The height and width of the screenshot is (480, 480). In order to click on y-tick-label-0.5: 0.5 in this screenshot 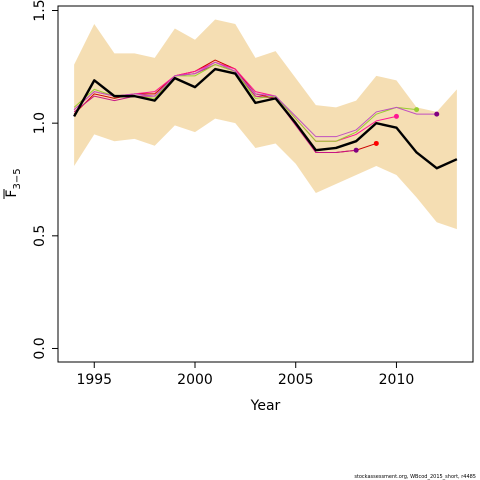, I will do `click(40, 236)`.